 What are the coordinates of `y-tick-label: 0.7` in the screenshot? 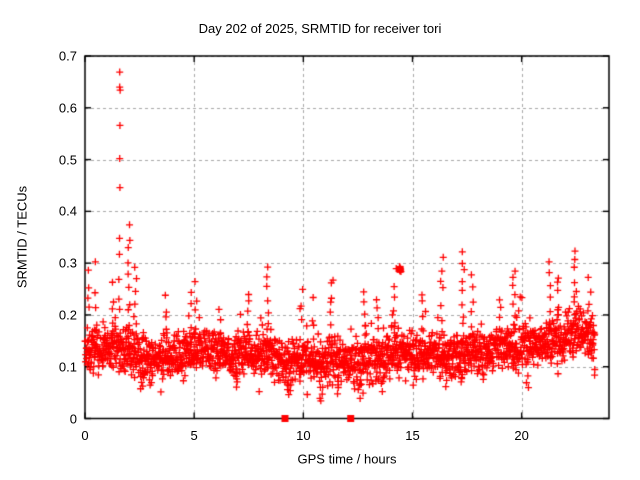 It's located at (67, 56).